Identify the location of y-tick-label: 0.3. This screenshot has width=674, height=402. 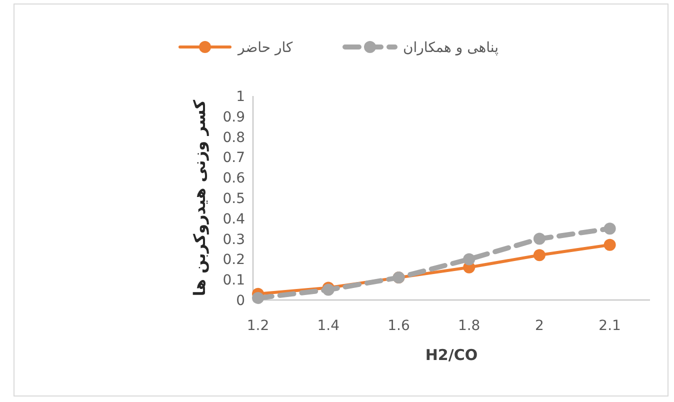
(233, 240).